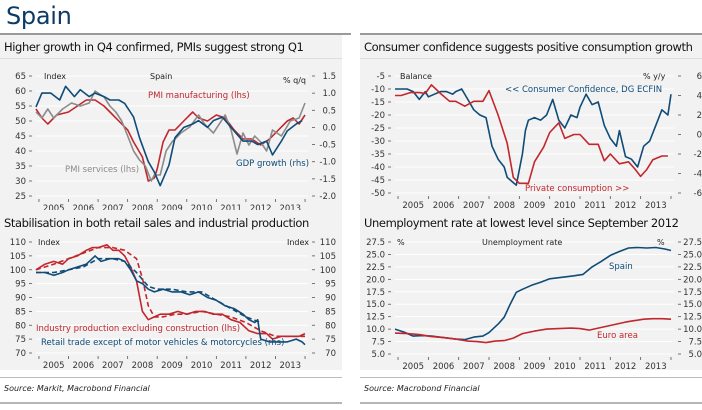  What do you see at coordinates (692, 280) in the screenshot?
I see `y2-tick-label: 20.0` at bounding box center [692, 280].